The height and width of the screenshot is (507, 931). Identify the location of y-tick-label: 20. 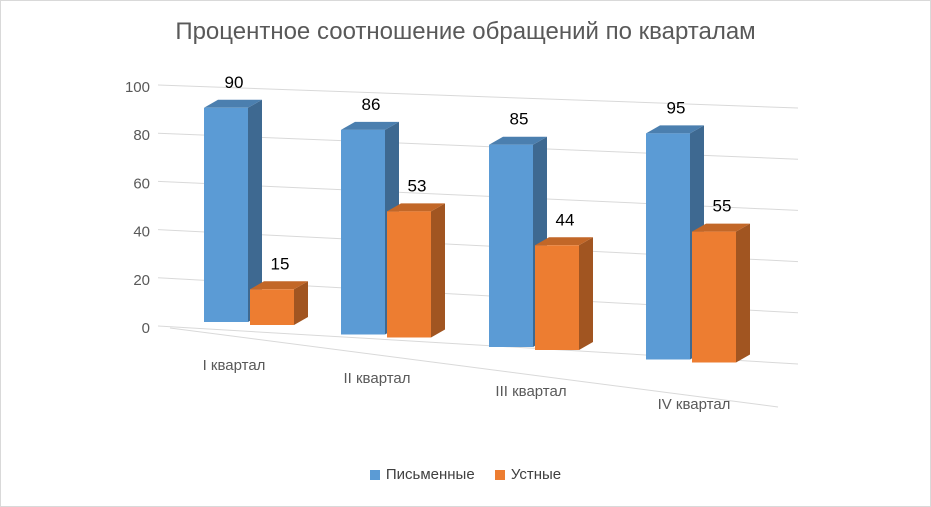
(141, 280).